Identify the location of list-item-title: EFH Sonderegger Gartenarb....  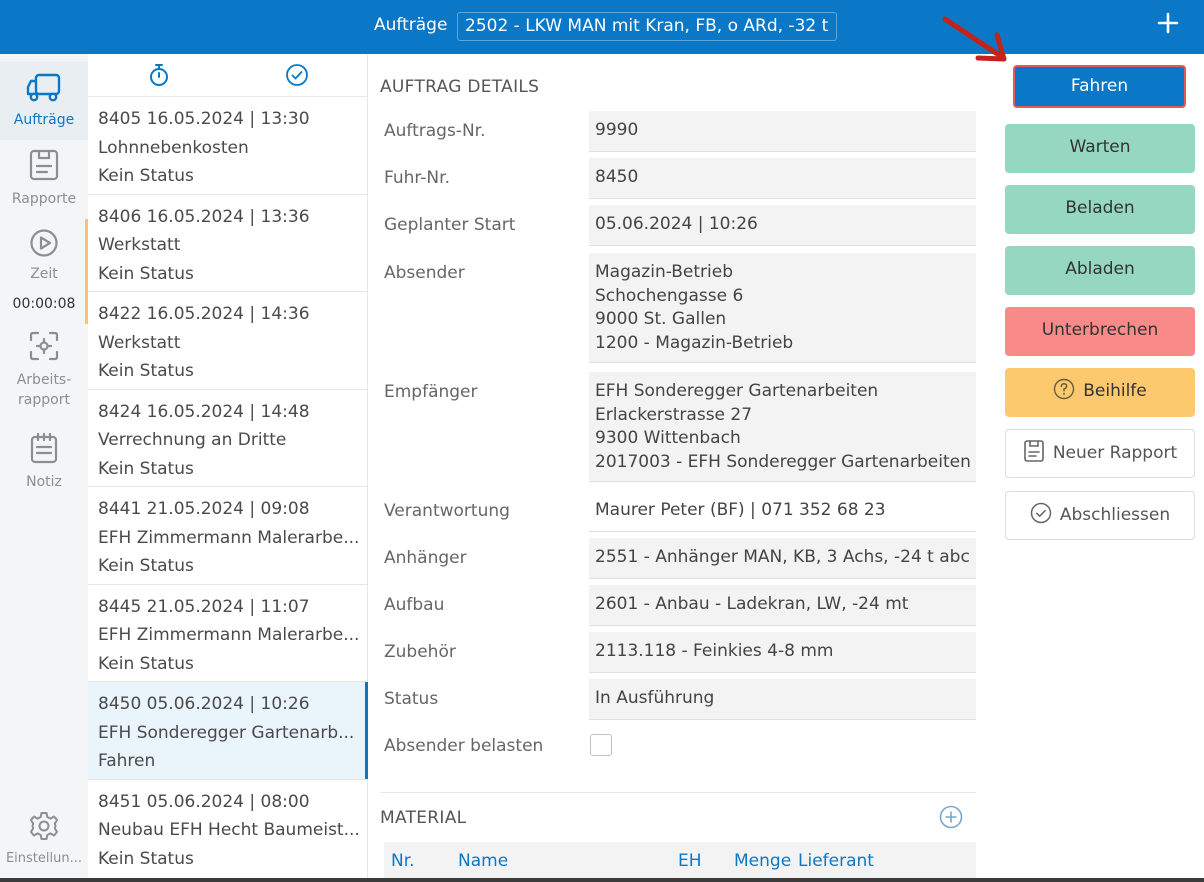
(226, 732).